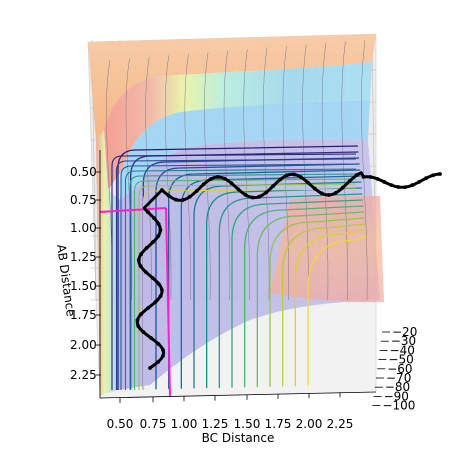  Describe the element at coordinates (396, 396) in the screenshot. I see `z-tick-label: −90` at that location.